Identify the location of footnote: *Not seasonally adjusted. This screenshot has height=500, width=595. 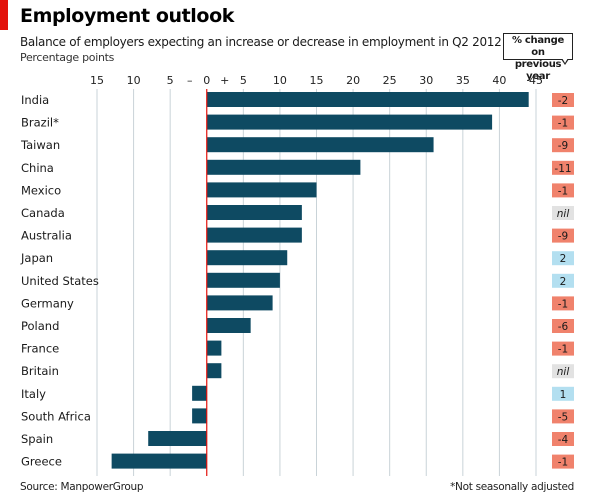
(512, 487).